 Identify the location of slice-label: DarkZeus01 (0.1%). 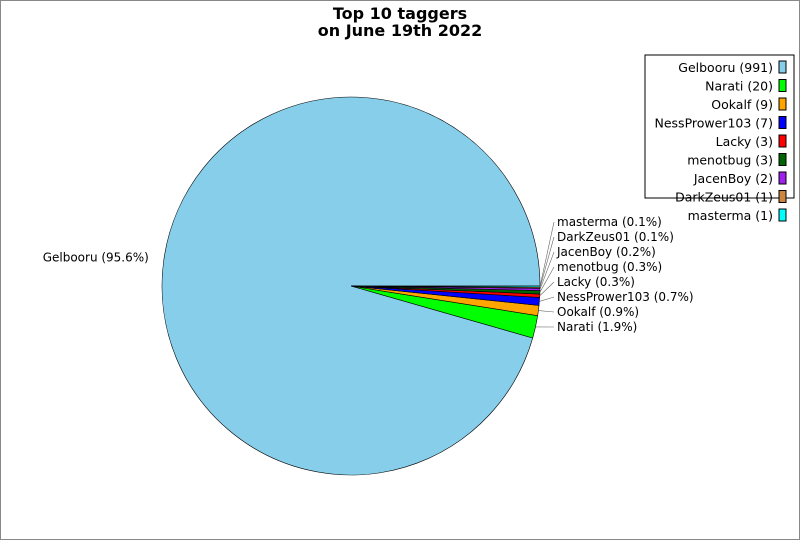
(615, 237).